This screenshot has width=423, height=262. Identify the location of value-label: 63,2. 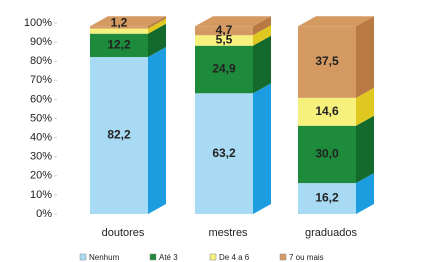
(224, 153).